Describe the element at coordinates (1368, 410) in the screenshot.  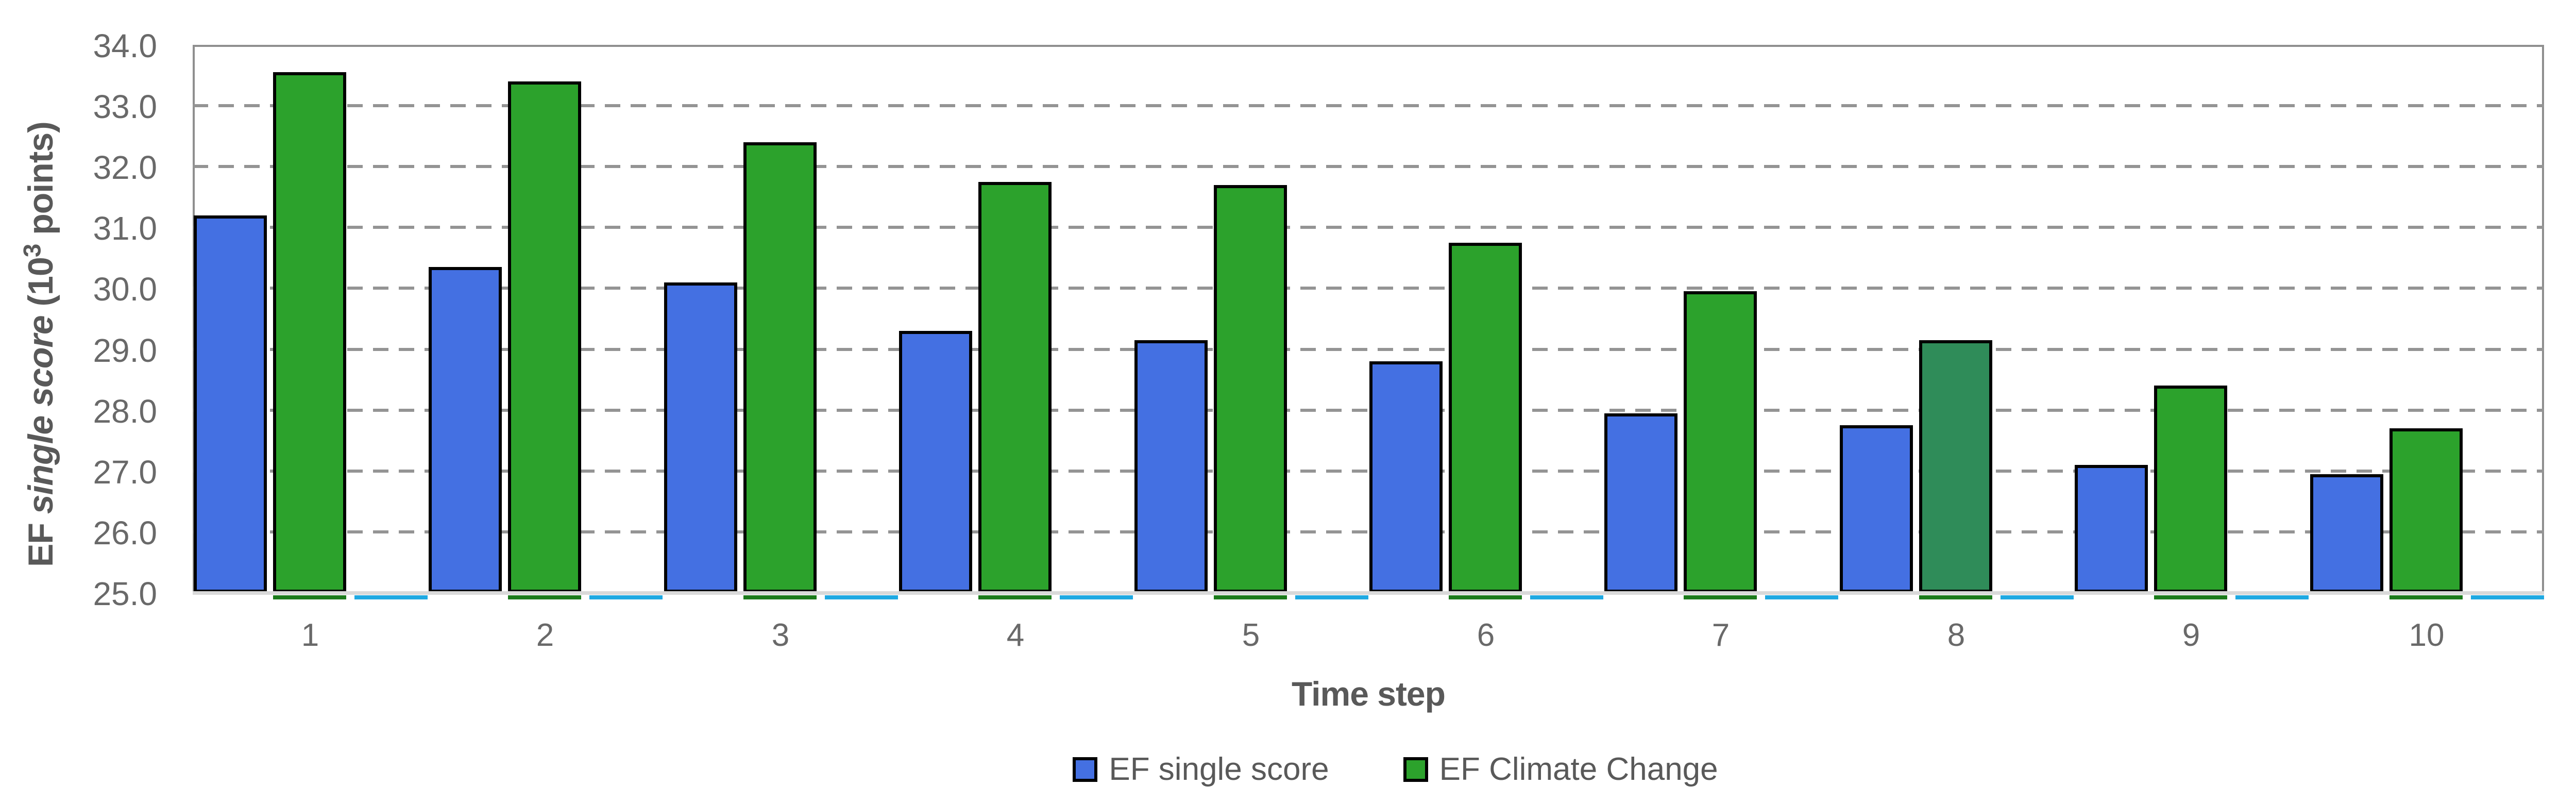
I see `gridline-28.0` at that location.